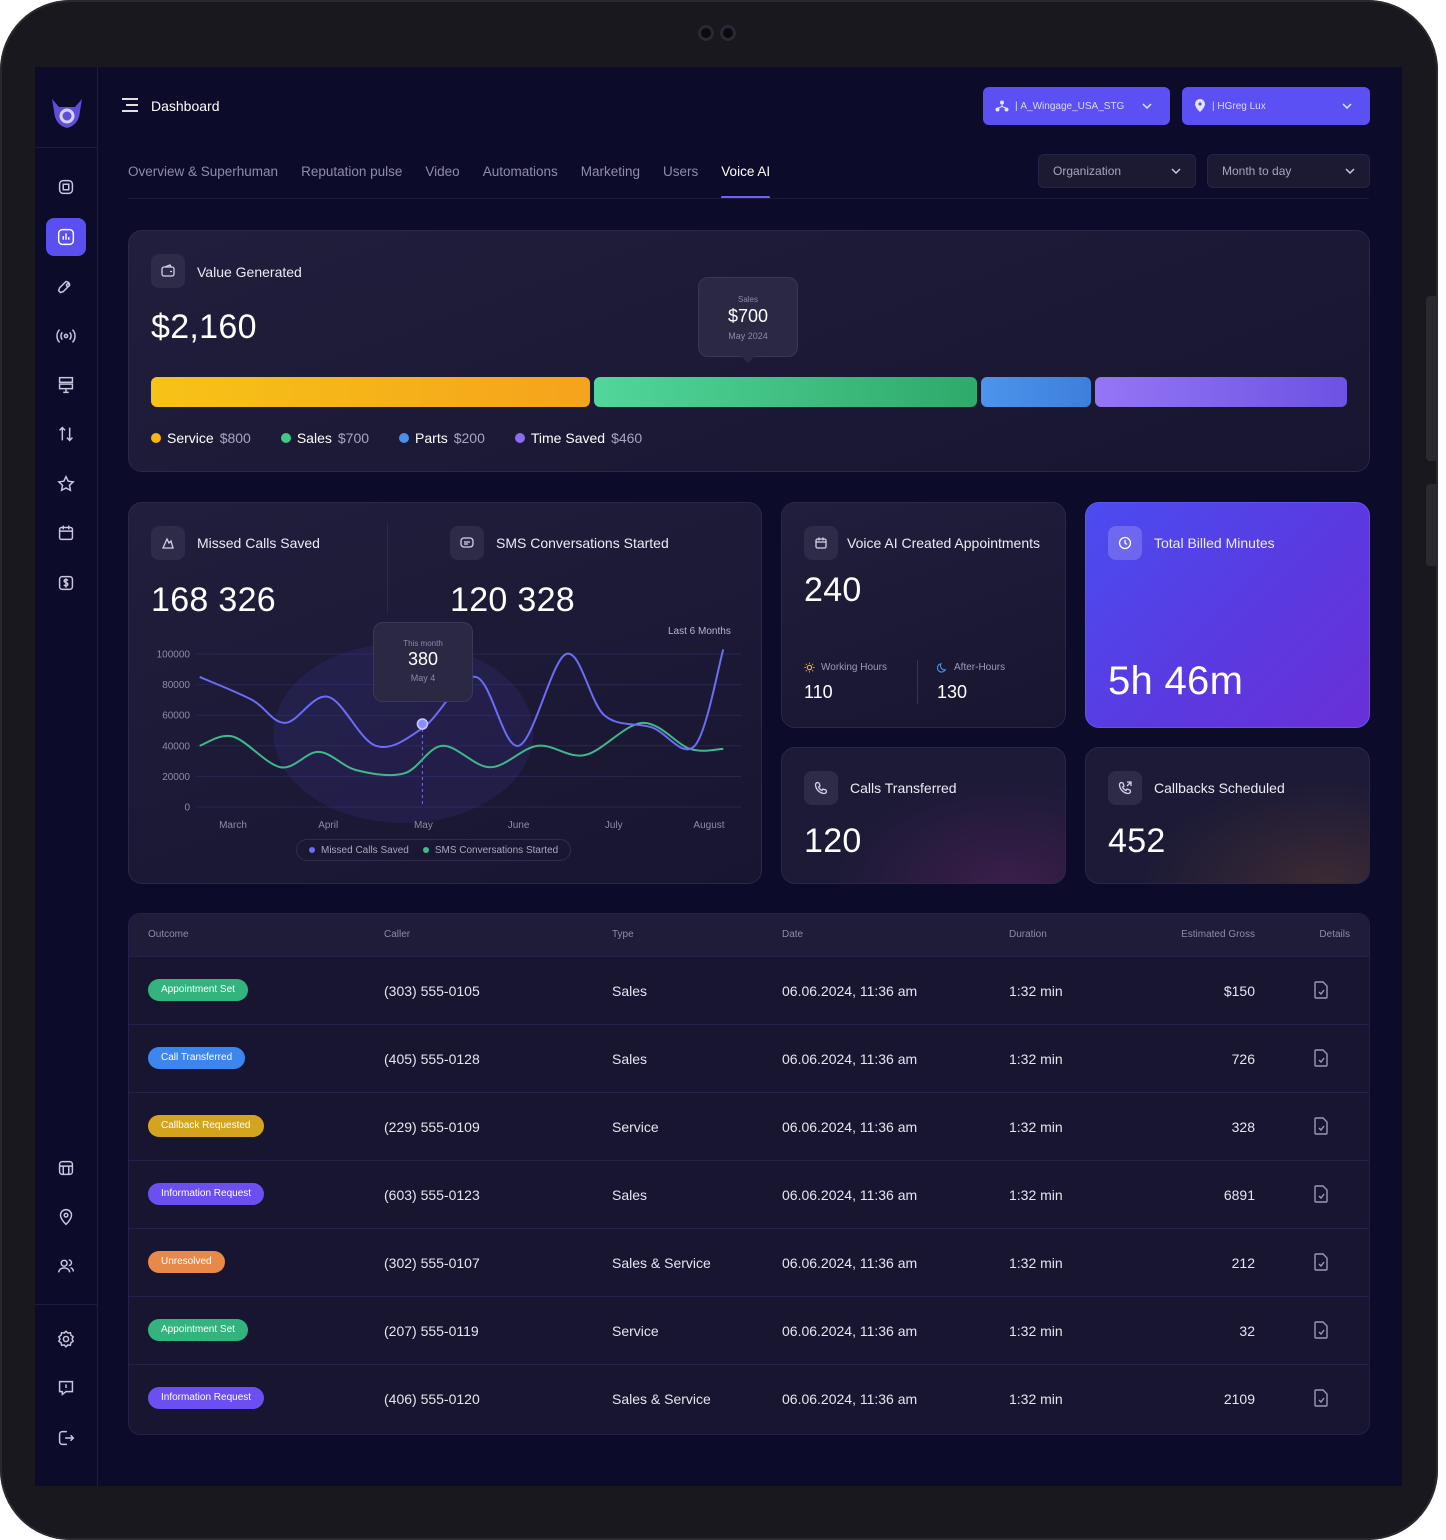  Describe the element at coordinates (206, 1194) in the screenshot. I see `outcome-badge: Information Request` at that location.